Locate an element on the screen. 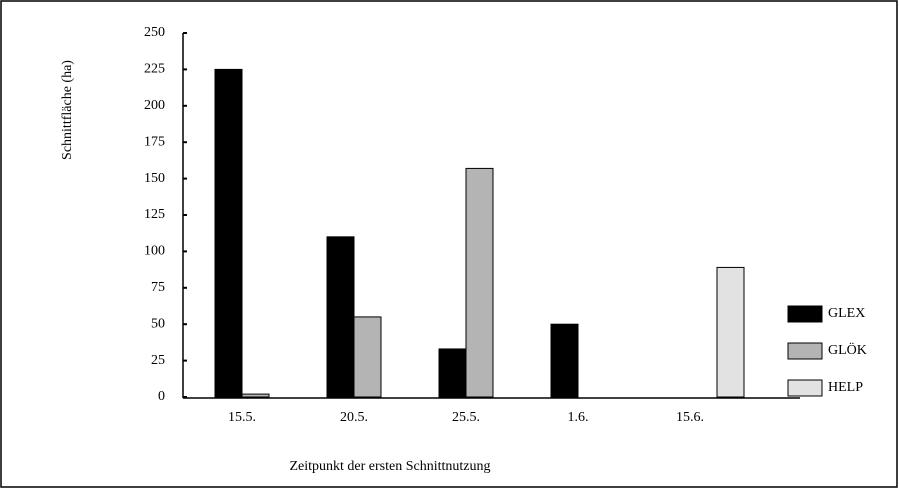 The image size is (899, 488). y-tick-label: 0 is located at coordinates (161, 396).